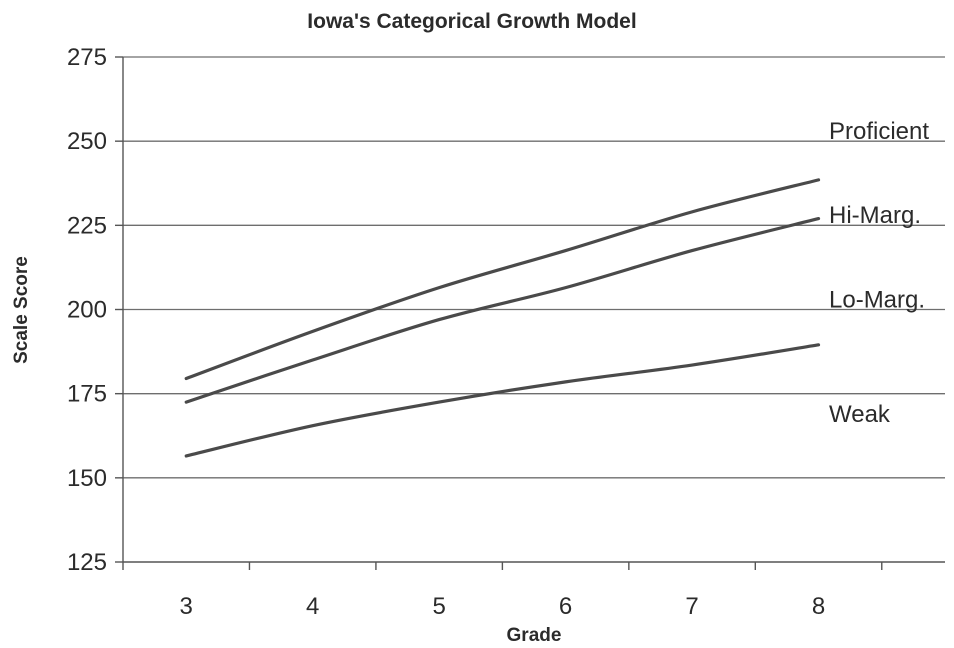  Describe the element at coordinates (875, 215) in the screenshot. I see `band-label: Hi-Marg.` at that location.